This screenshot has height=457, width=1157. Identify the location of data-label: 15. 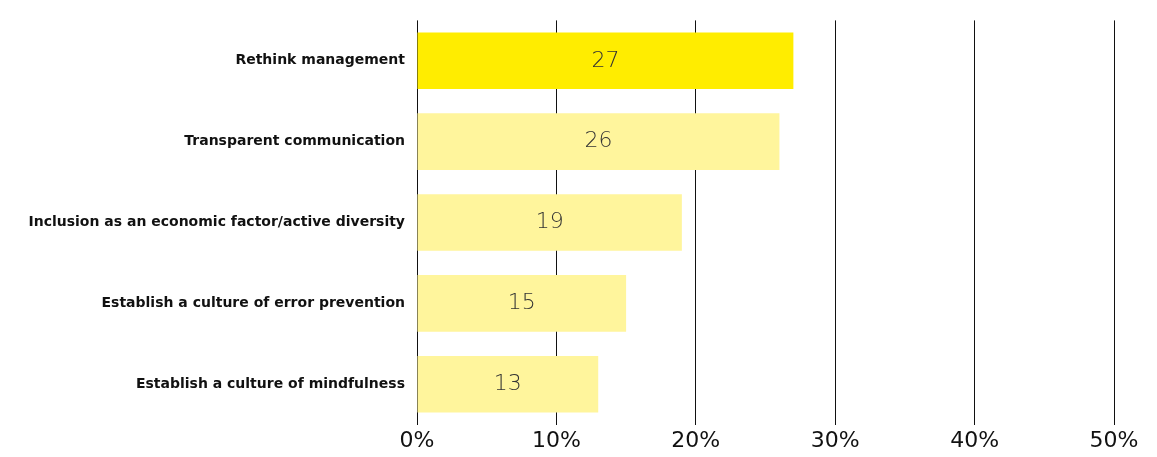
(521, 302).